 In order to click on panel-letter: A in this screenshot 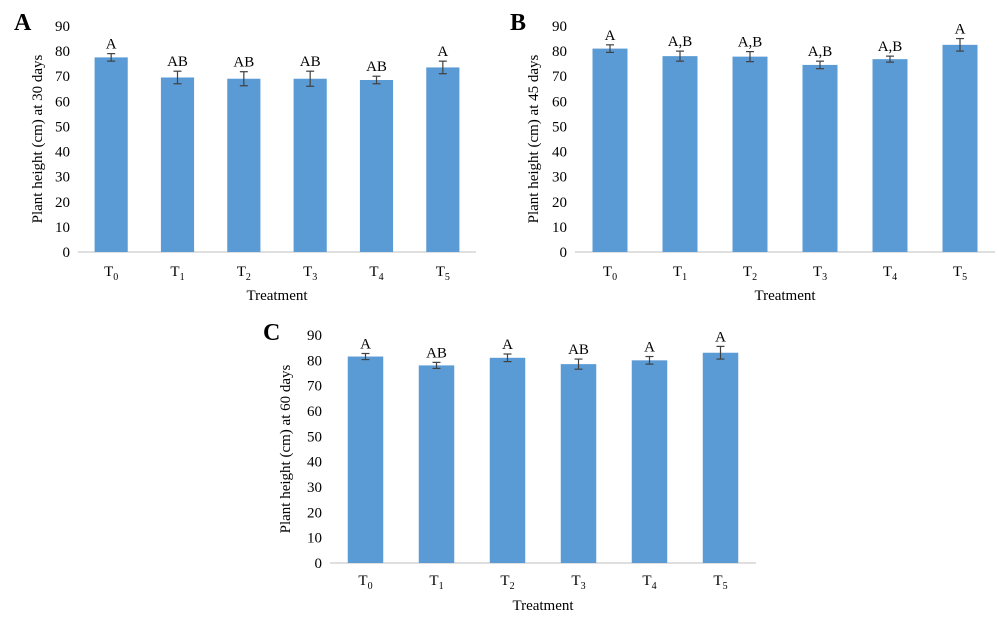, I will do `click(23, 23)`.